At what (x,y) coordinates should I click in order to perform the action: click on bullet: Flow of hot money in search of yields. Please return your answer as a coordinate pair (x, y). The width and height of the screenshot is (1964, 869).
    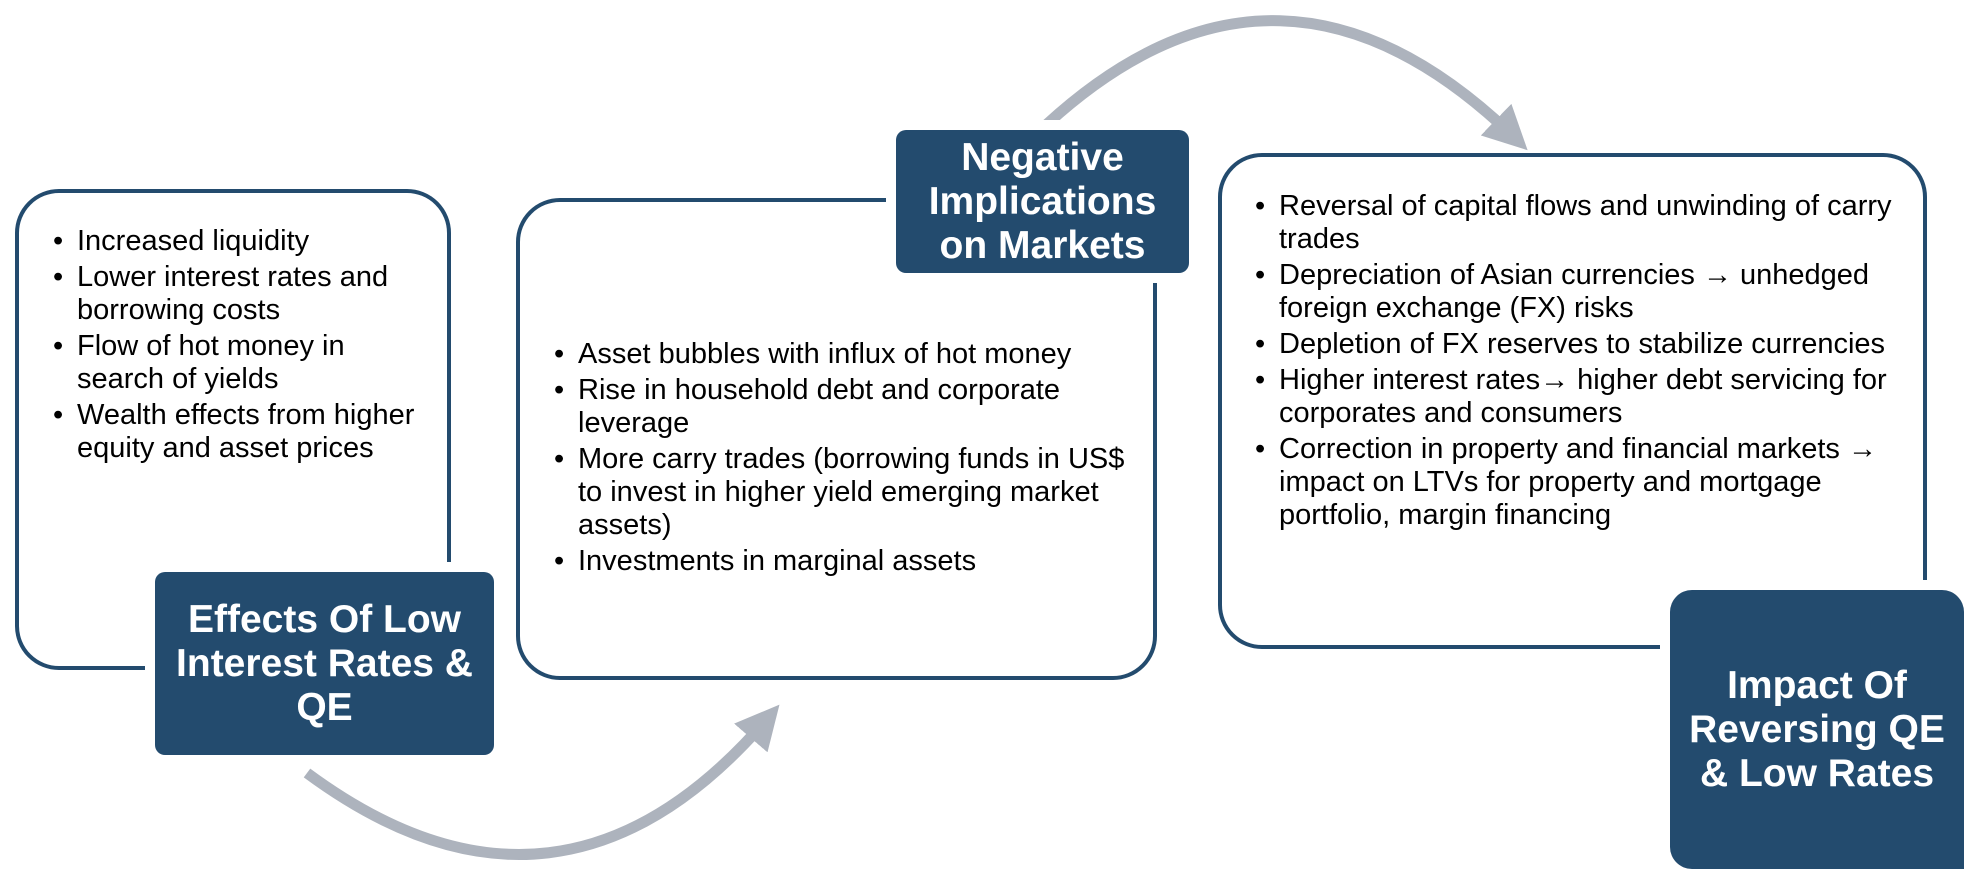
    Looking at the image, I should click on (243, 363).